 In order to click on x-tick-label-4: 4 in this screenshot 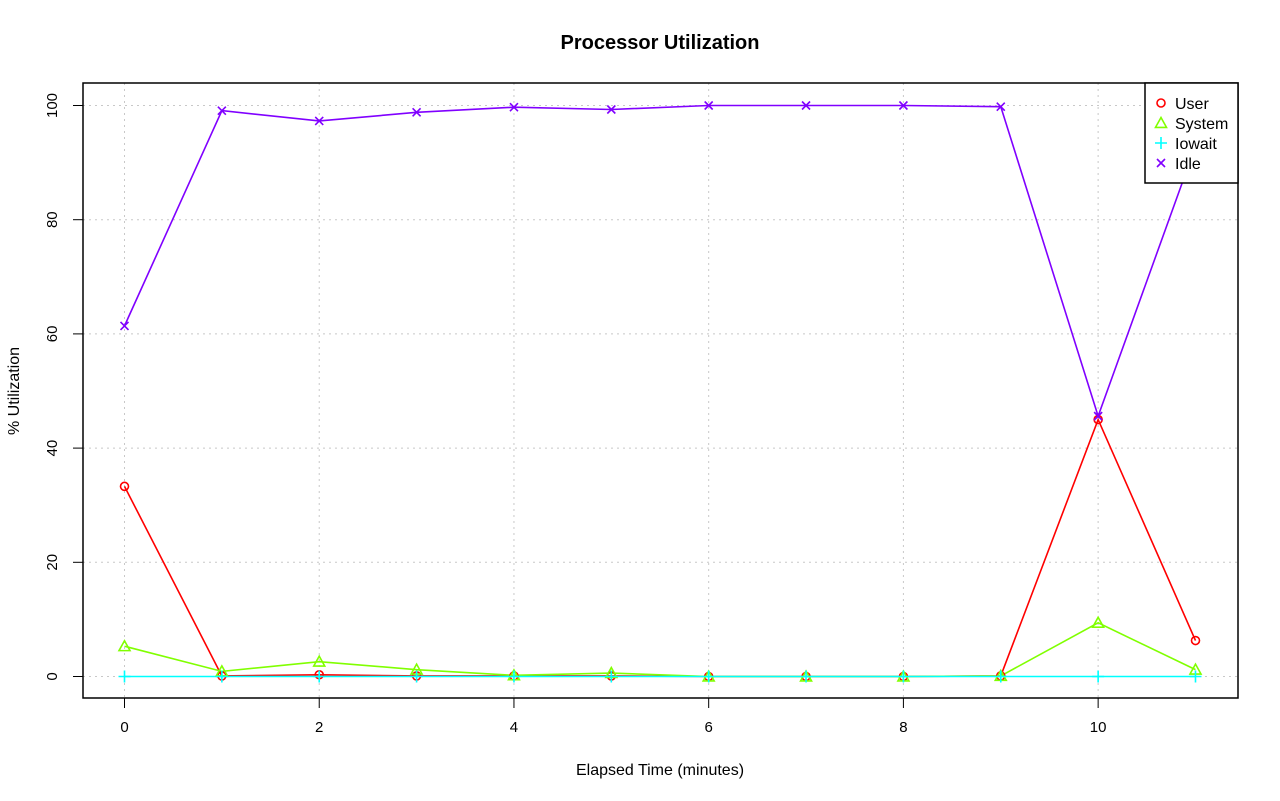, I will do `click(514, 727)`.